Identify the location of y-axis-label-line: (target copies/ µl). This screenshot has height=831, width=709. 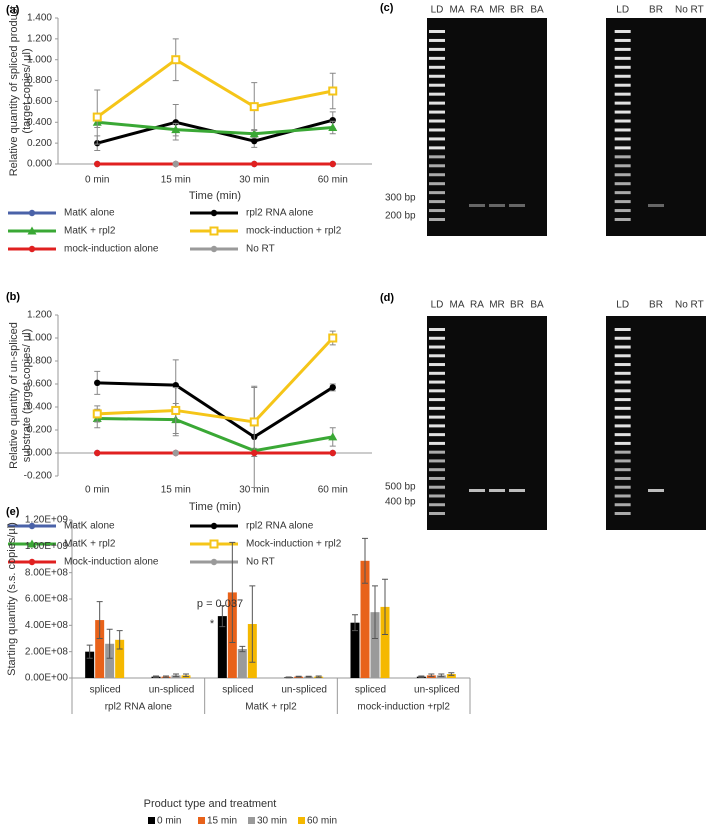
(27, 90).